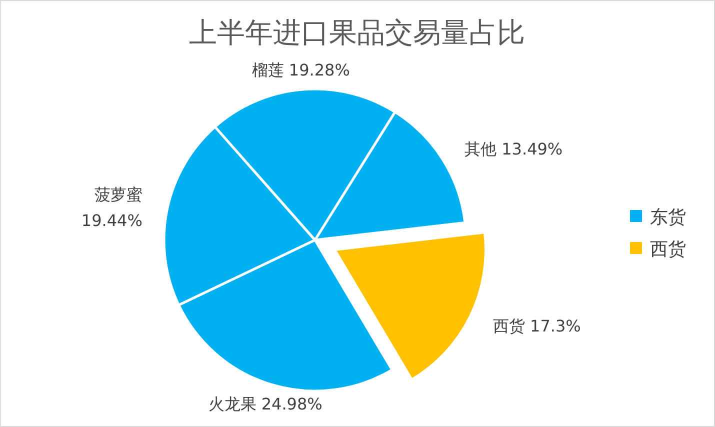  What do you see at coordinates (658, 233) in the screenshot?
I see `legend: 东货 西货` at bounding box center [658, 233].